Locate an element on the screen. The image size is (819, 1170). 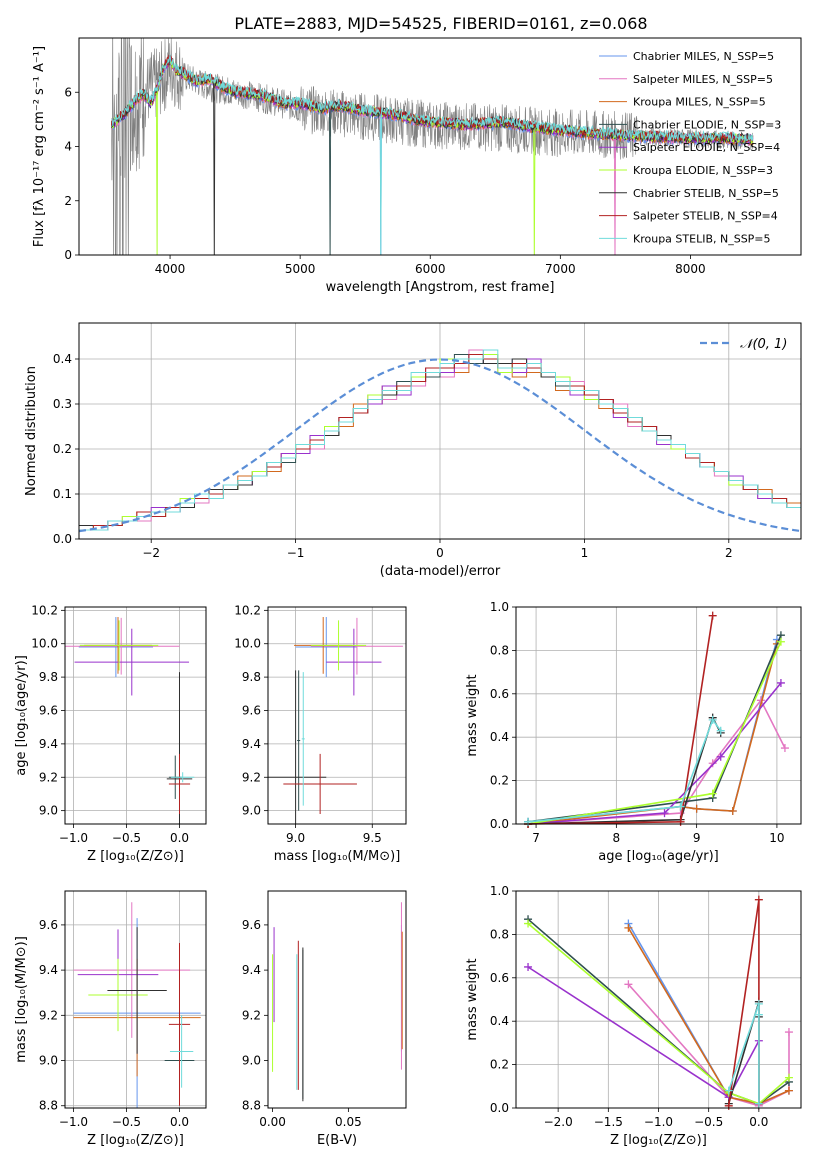
z-vs-mass-marks is located at coordinates (137, 1005).